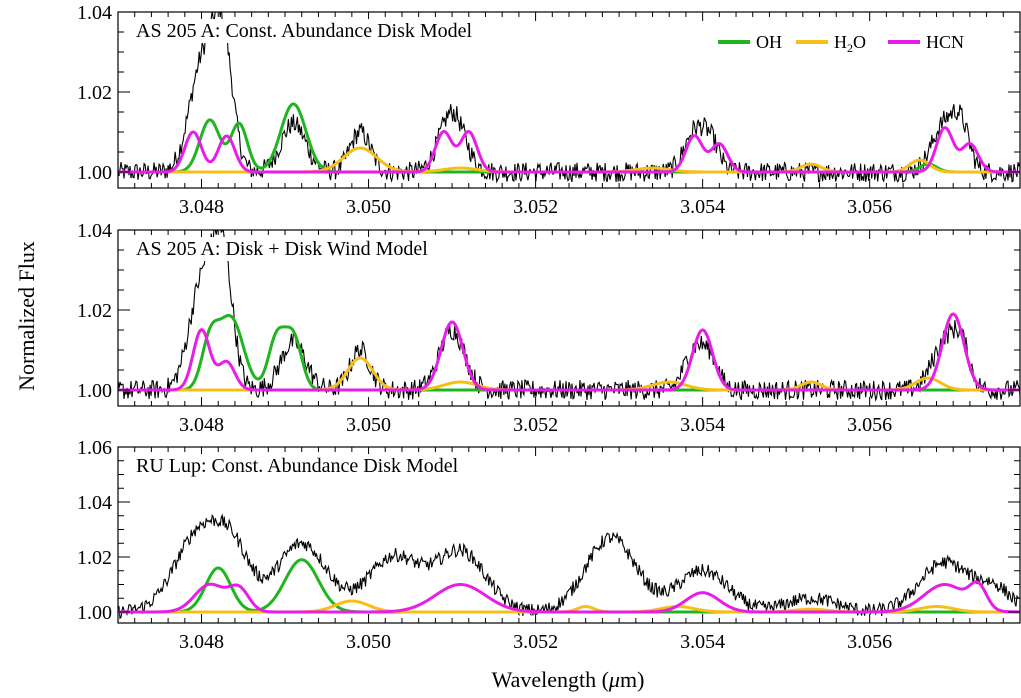 The height and width of the screenshot is (698, 1021). Describe the element at coordinates (632, 679) in the screenshot. I see `x-axis-title-unit: m)` at that location.